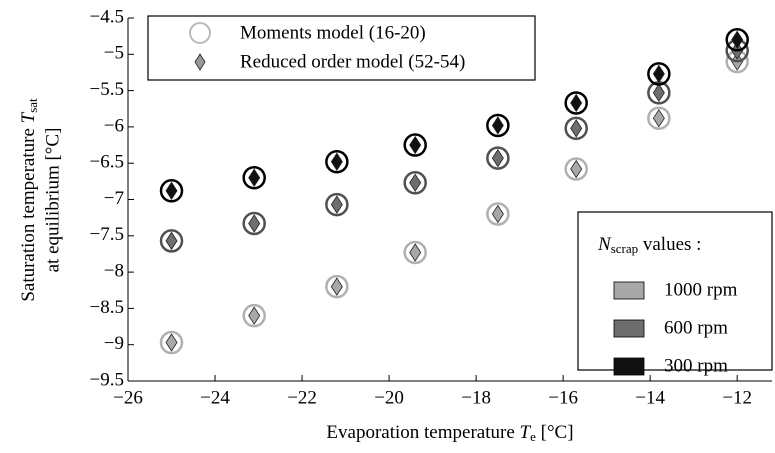  What do you see at coordinates (107, 16) in the screenshot?
I see `y-tick-label: −4.5` at bounding box center [107, 16].